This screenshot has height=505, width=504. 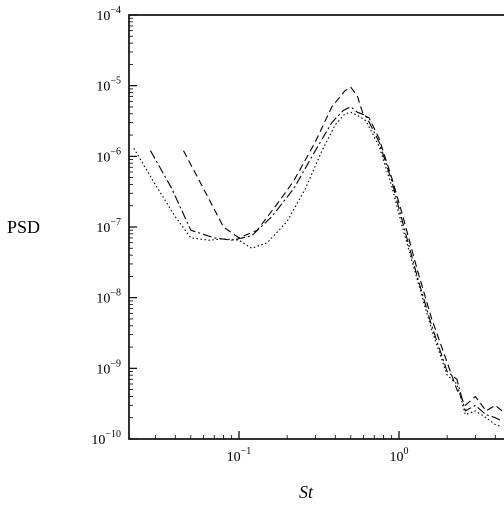 What do you see at coordinates (106, 438) in the screenshot?
I see `y-tick-label: 10⁻¹⁰` at bounding box center [106, 438].